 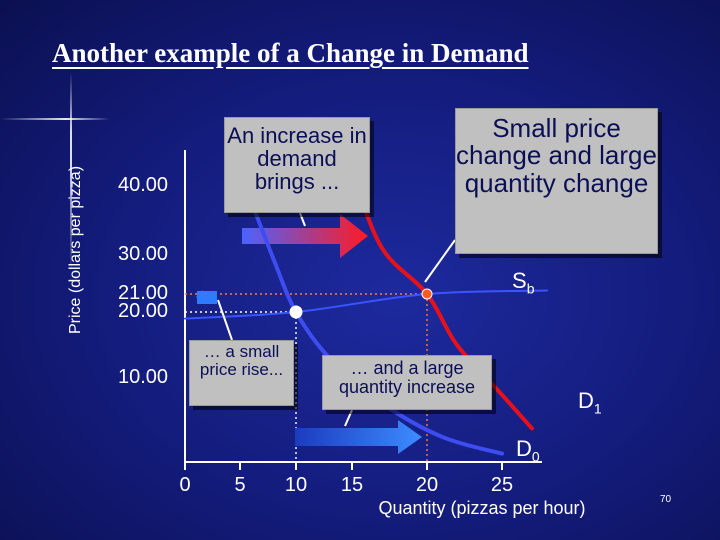 I want to click on y-tick-label: 30.00, so click(x=143, y=254).